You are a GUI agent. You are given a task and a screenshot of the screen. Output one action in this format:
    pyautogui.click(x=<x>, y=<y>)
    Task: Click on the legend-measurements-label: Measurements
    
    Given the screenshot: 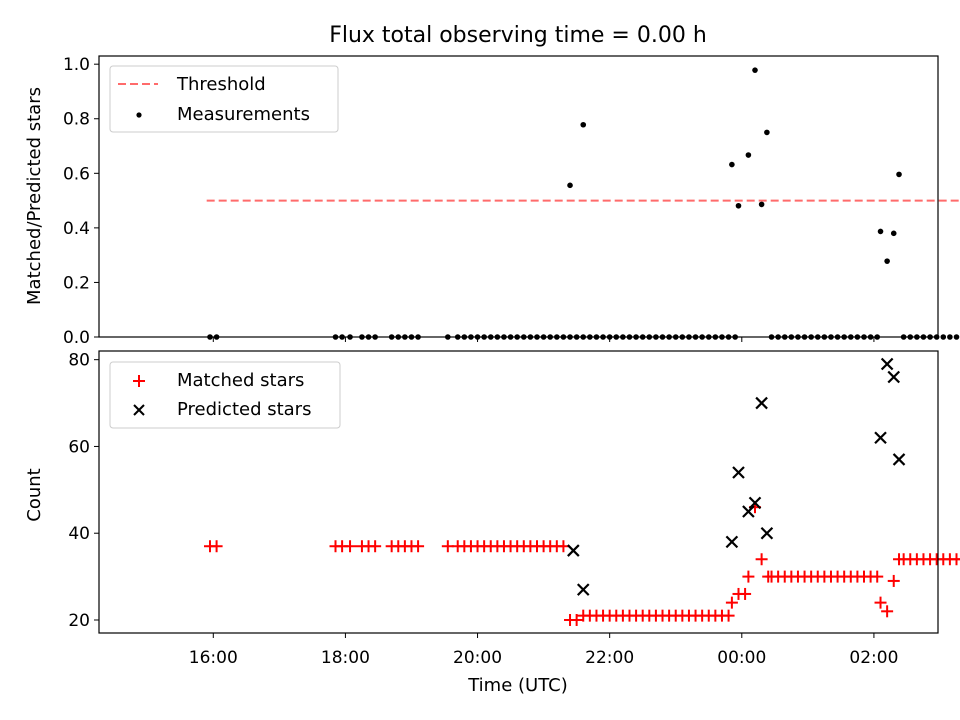 What is the action you would take?
    pyautogui.click(x=243, y=114)
    